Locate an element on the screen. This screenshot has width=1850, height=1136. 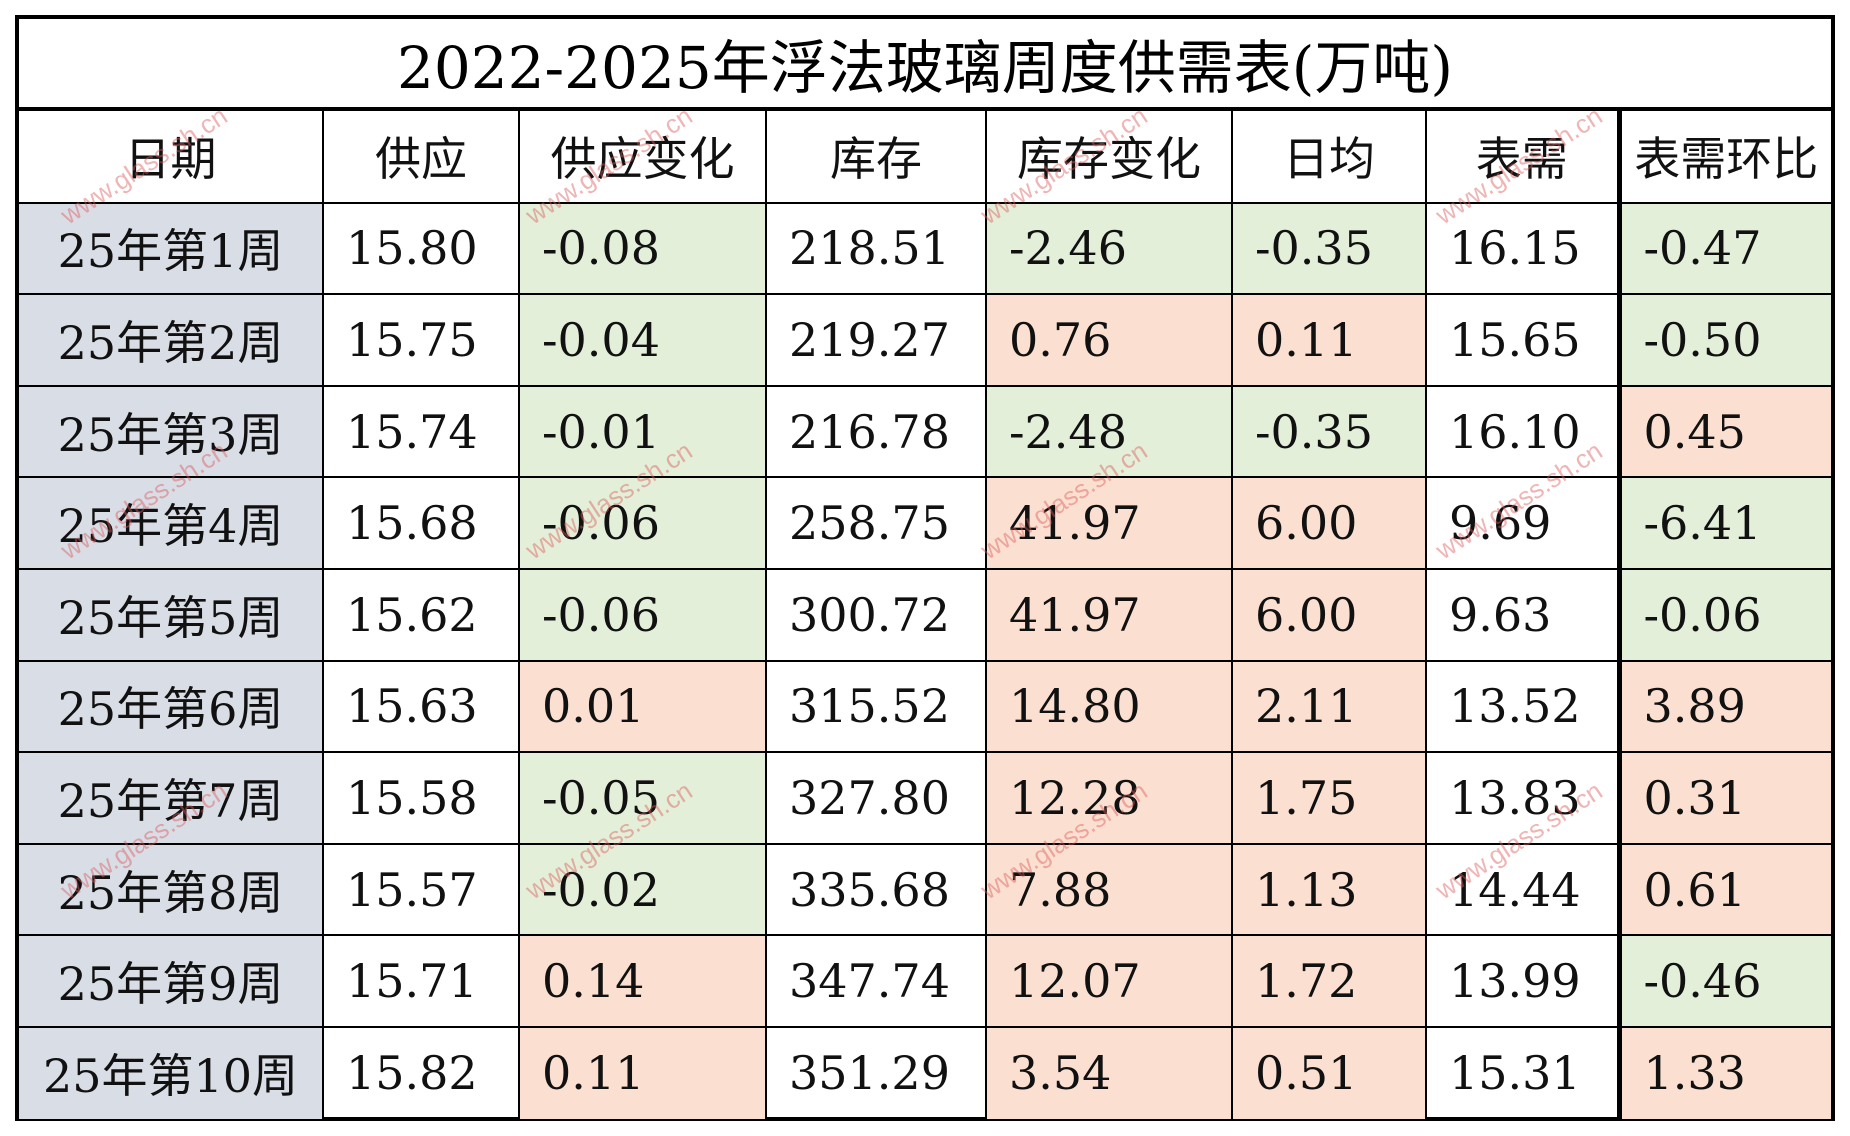
table-row: 25年第5周 15.62 -0.06 300.72 41.97 6.00 9.63 -0.06 is located at coordinates (925, 614).